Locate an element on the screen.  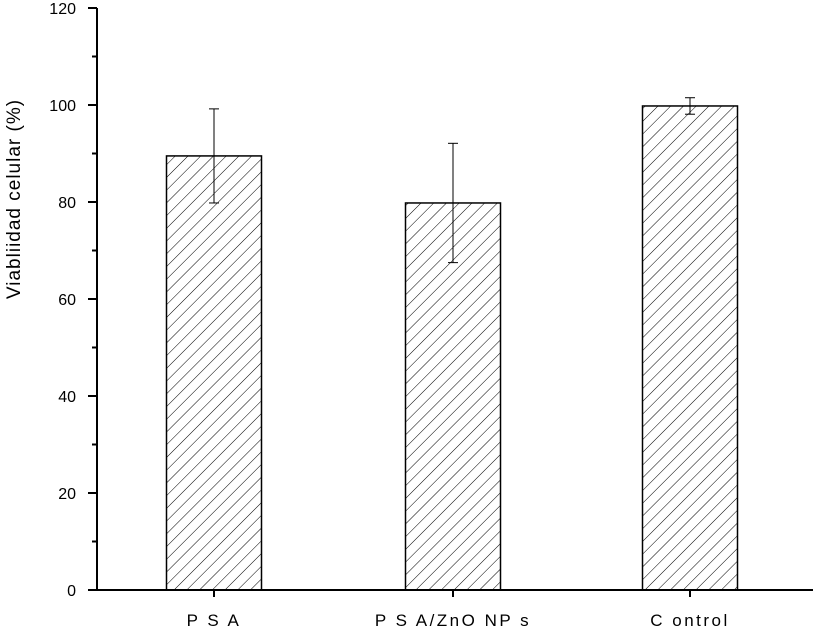
y-tick-label-100: 100 is located at coordinates (62, 106).